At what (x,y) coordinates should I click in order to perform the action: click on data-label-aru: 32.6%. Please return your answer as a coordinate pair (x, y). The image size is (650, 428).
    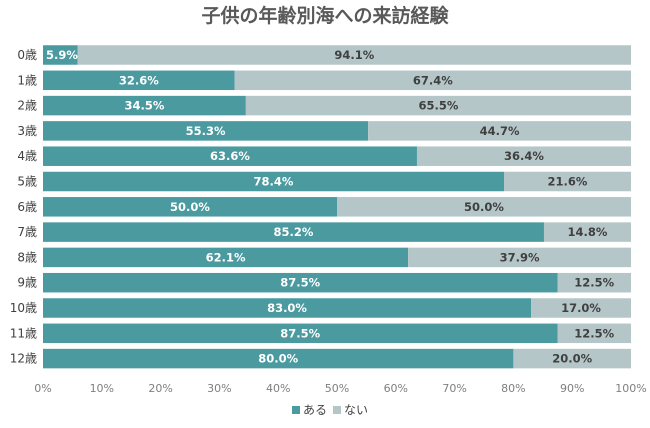
    Looking at the image, I should click on (139, 80).